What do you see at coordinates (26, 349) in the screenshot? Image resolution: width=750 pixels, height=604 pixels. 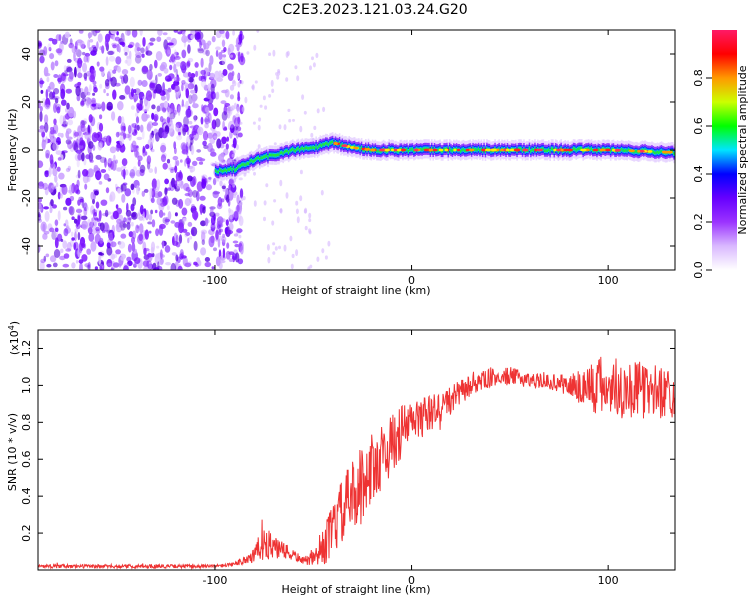 I see `y-tick-label: 1.2` at bounding box center [26, 349].